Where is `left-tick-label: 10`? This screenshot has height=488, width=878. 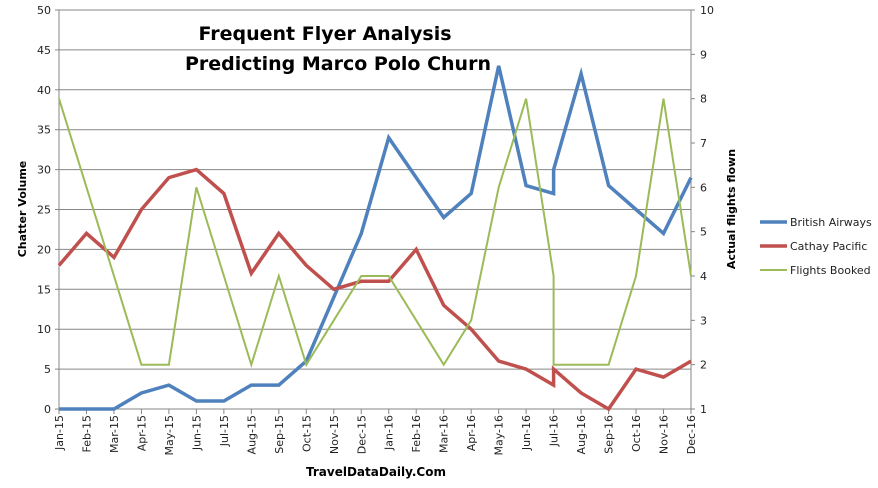 left-tick-label: 10 is located at coordinates (44, 329).